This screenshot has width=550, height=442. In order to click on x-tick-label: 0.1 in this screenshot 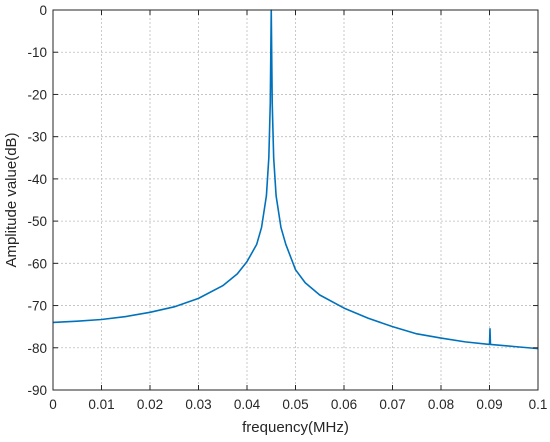, I will do `click(538, 404)`.